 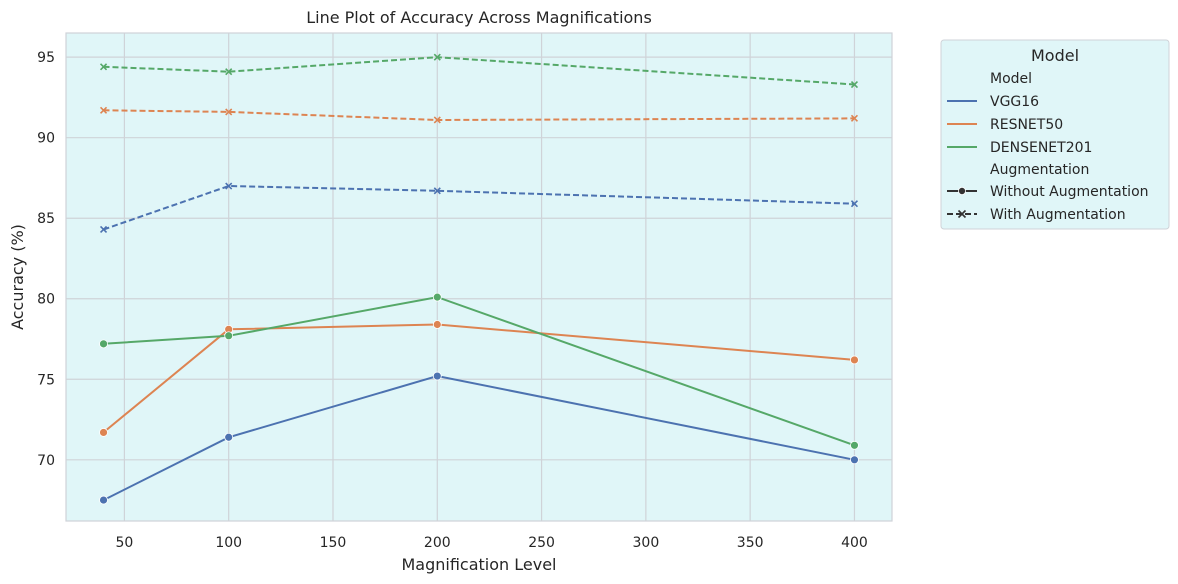 I want to click on series-densenet201-with-aug, so click(x=479, y=71).